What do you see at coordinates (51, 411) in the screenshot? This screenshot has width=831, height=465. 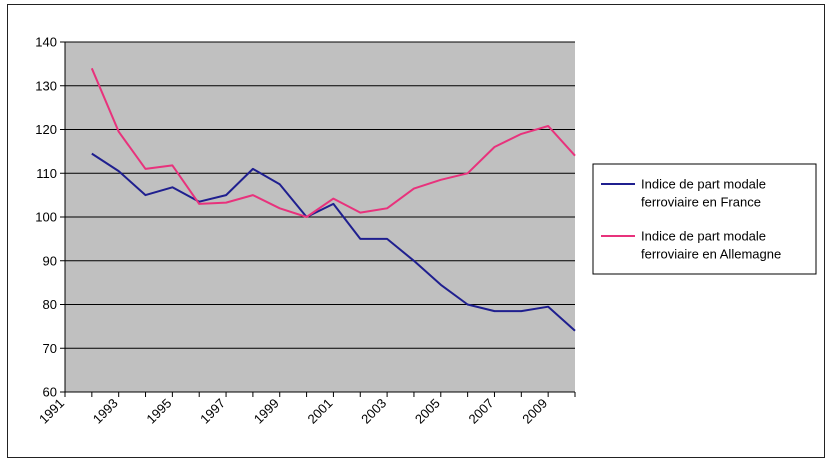 I see `x-tick-label: 1991` at bounding box center [51, 411].